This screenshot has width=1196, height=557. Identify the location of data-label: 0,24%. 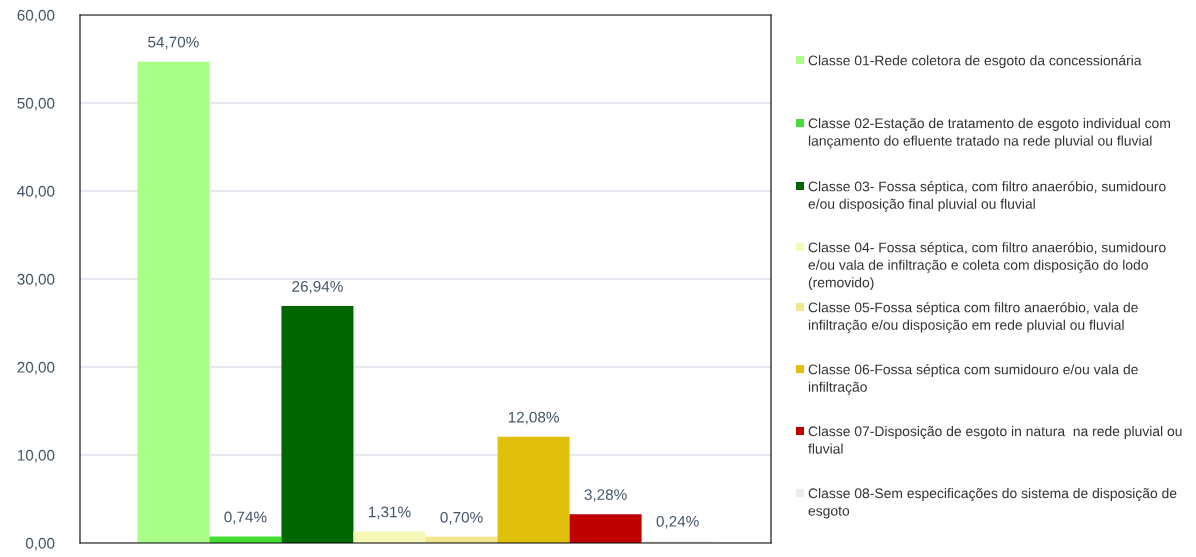
(677, 522).